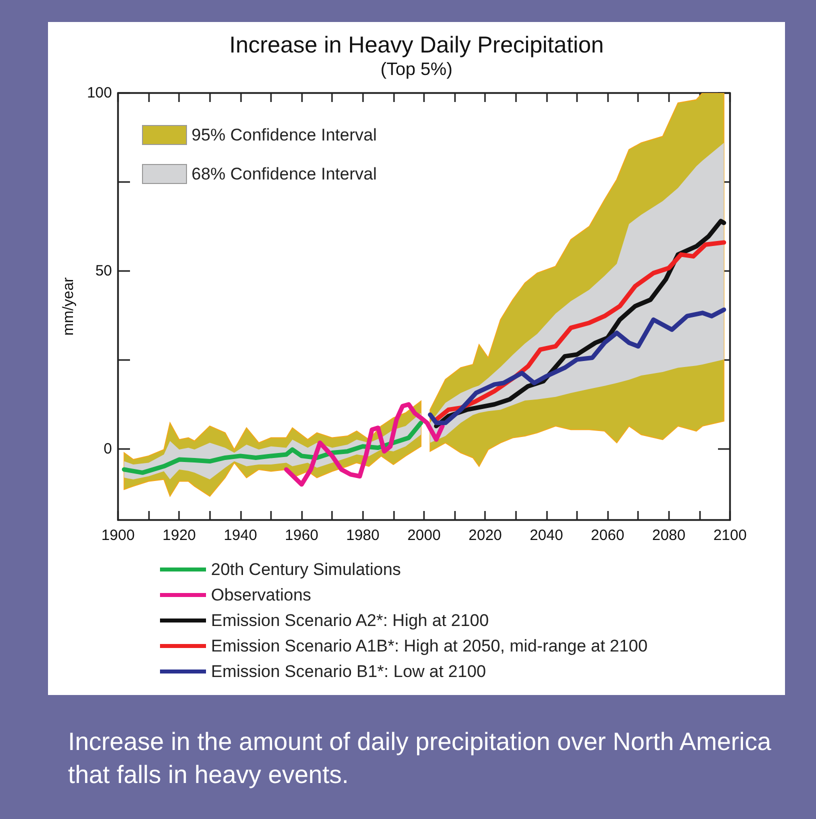  What do you see at coordinates (284, 135) in the screenshot?
I see `legend-label: 95% Confidence Interval` at bounding box center [284, 135].